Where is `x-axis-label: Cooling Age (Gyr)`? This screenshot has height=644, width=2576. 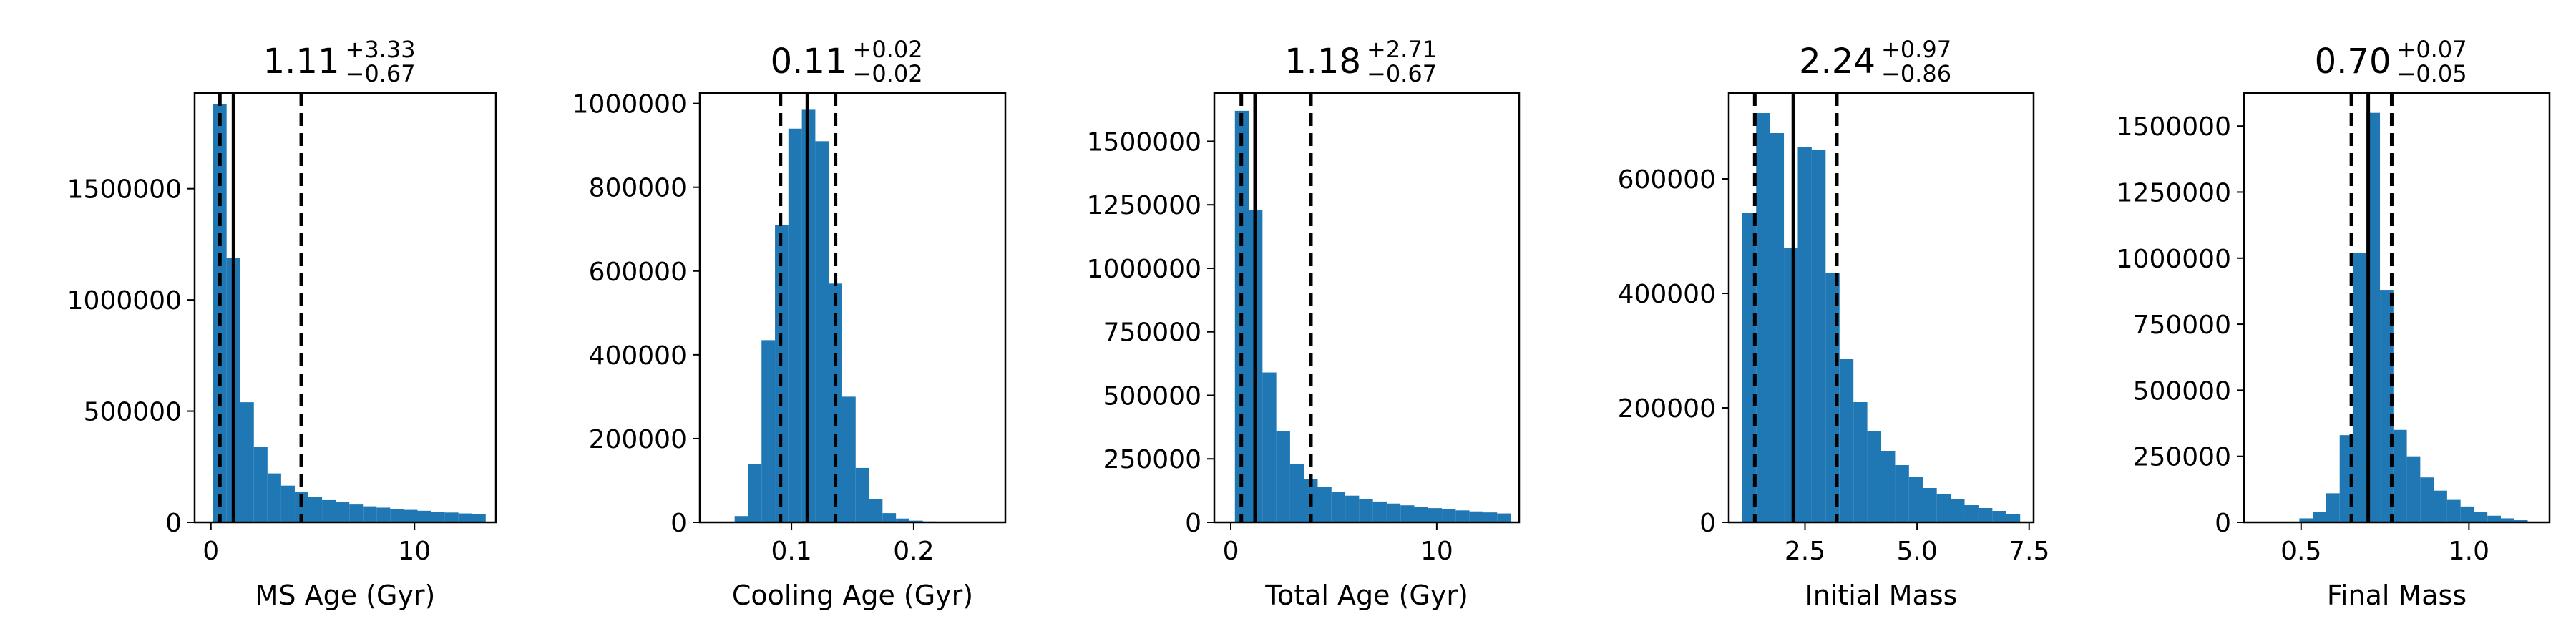 x-axis-label: Cooling Age (Gyr) is located at coordinates (852, 595).